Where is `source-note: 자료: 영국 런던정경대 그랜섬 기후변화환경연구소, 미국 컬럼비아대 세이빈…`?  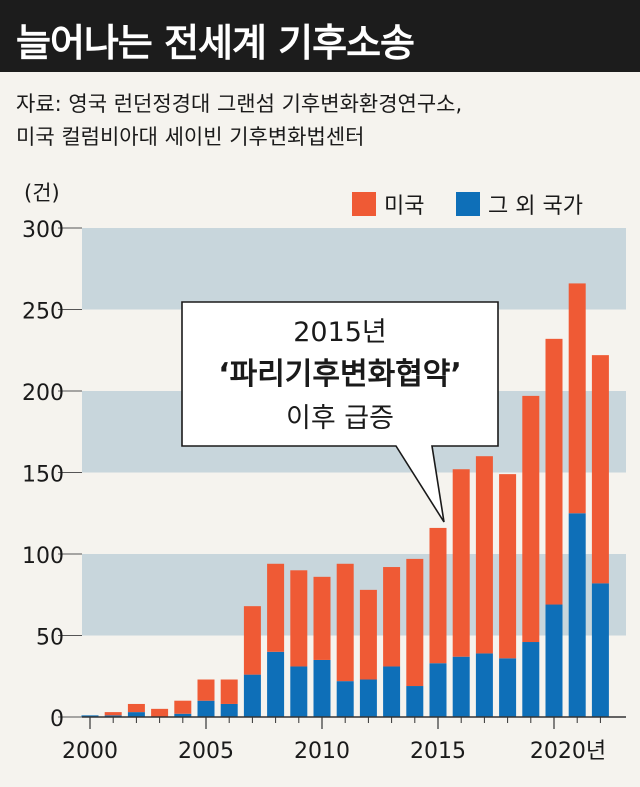 source-note: 자료: 영국 런던정경대 그랜섬 기후변화환경연구소, 미국 컬럼비아대 세이빈… is located at coordinates (321, 121).